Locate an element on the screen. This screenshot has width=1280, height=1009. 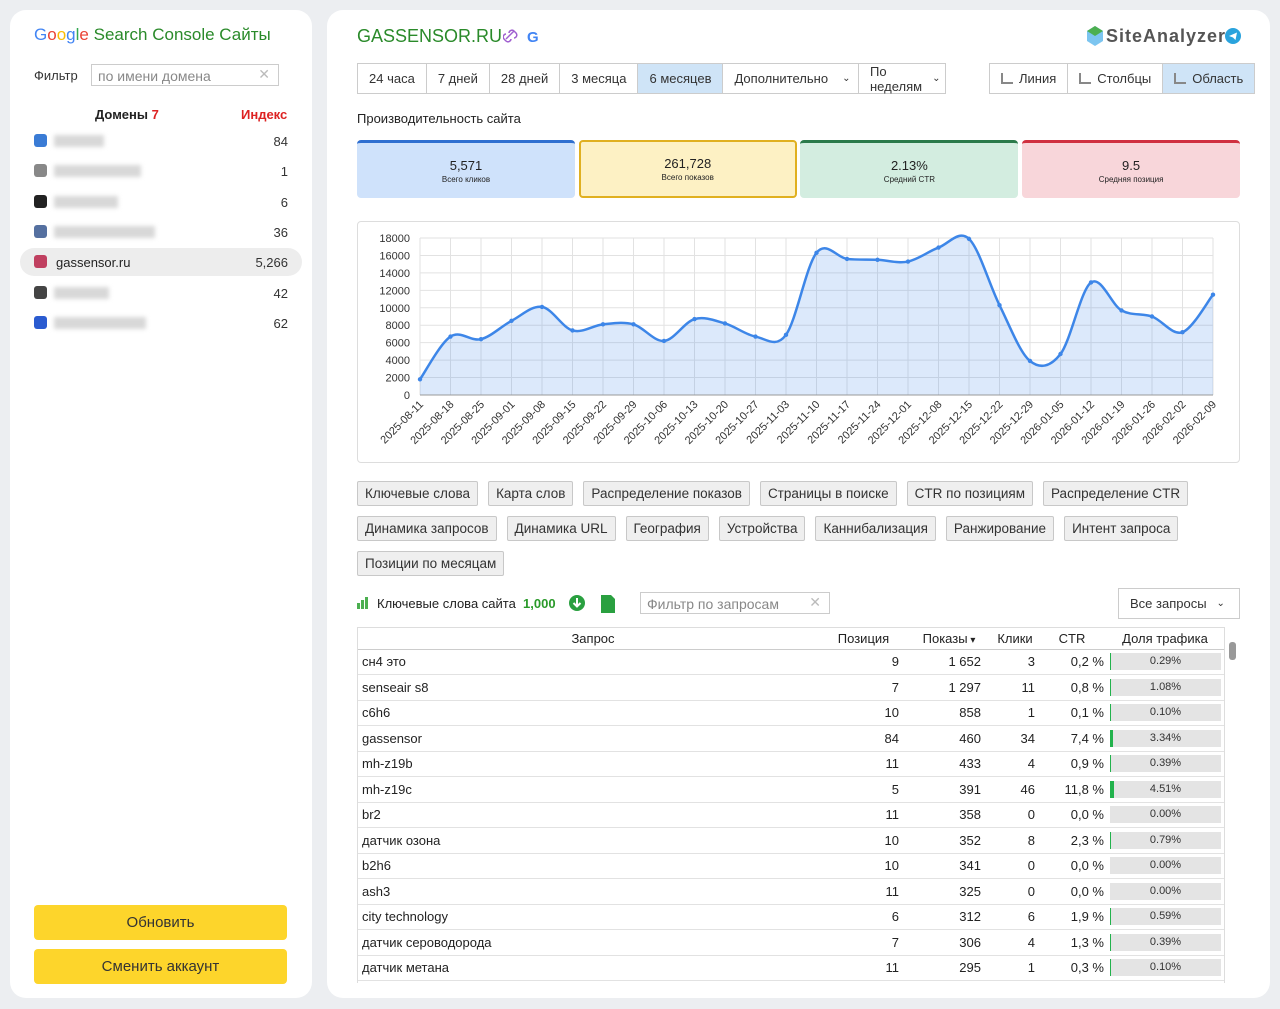
domain-name: gassensor.ru is located at coordinates (93, 263).